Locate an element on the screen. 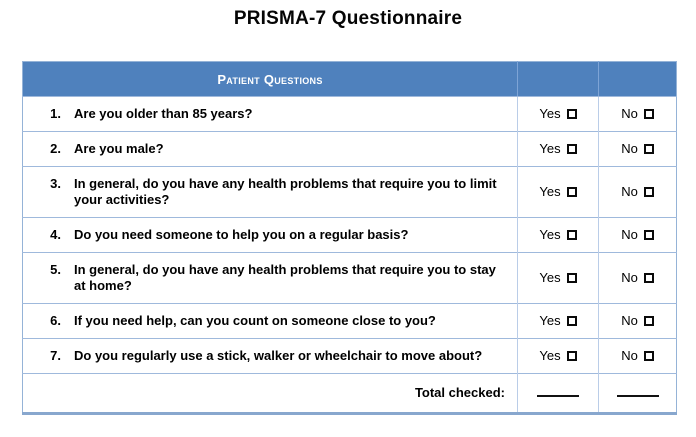  table-header-row: Patient Questions is located at coordinates (349, 79).